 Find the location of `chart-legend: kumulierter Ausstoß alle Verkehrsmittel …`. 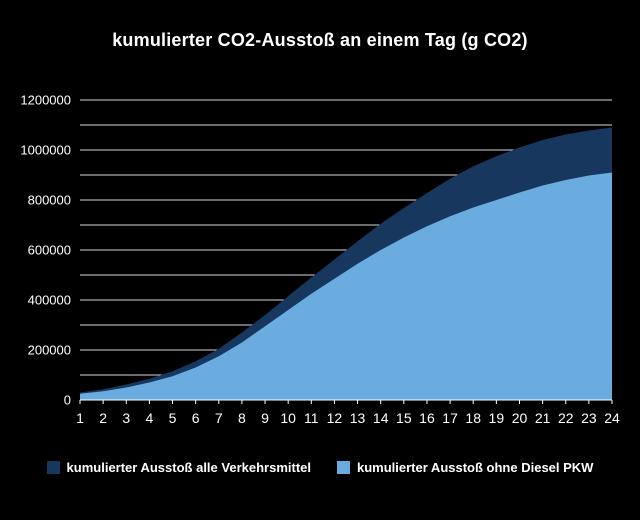

chart-legend: kumulierter Ausstoß alle Verkehrsmittel … is located at coordinates (320, 467).